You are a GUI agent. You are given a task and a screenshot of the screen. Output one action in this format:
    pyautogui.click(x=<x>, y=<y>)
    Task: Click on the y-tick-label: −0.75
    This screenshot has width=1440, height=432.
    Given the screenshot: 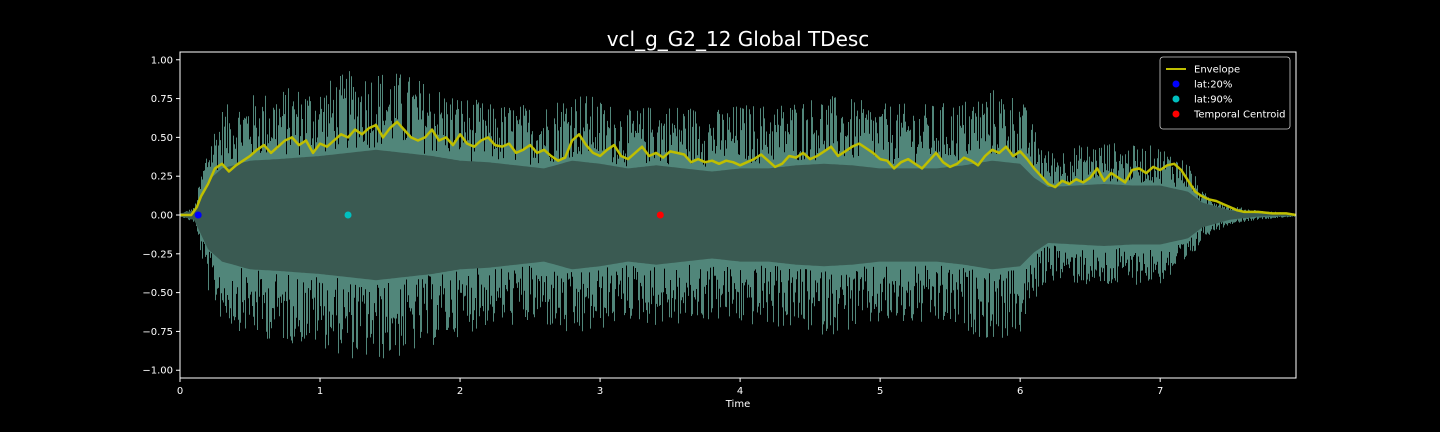 What is the action you would take?
    pyautogui.click(x=157, y=332)
    